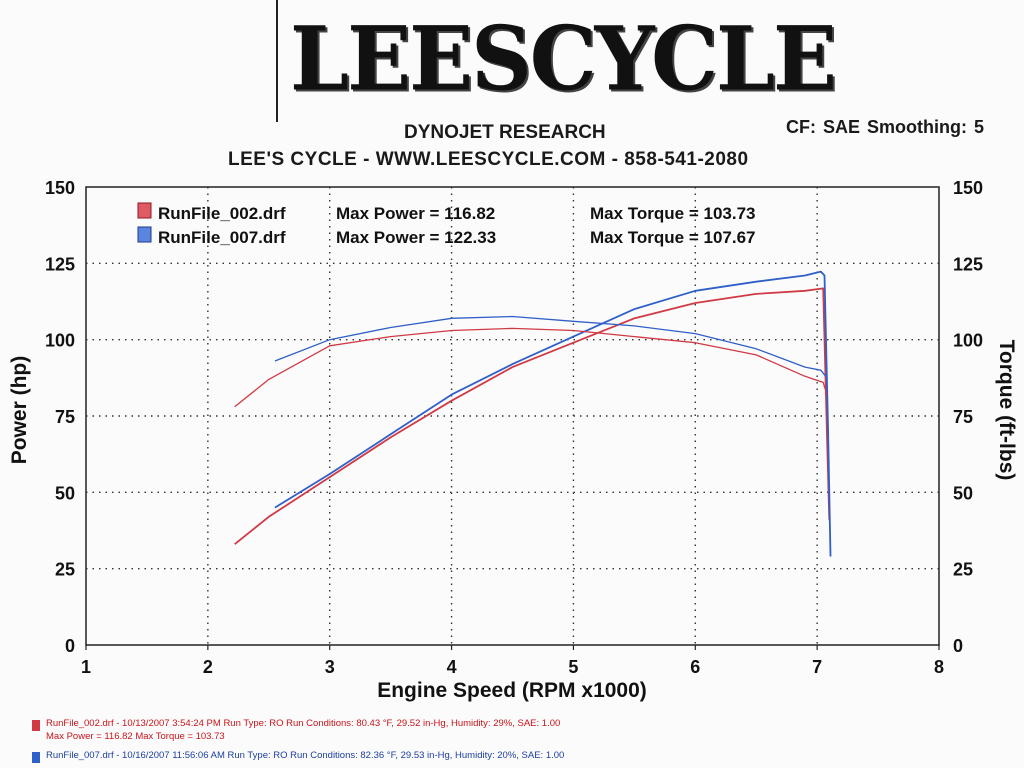 Image resolution: width=1024 pixels, height=768 pixels. I want to click on legend-file-2: RunFile_007.drf, so click(222, 237).